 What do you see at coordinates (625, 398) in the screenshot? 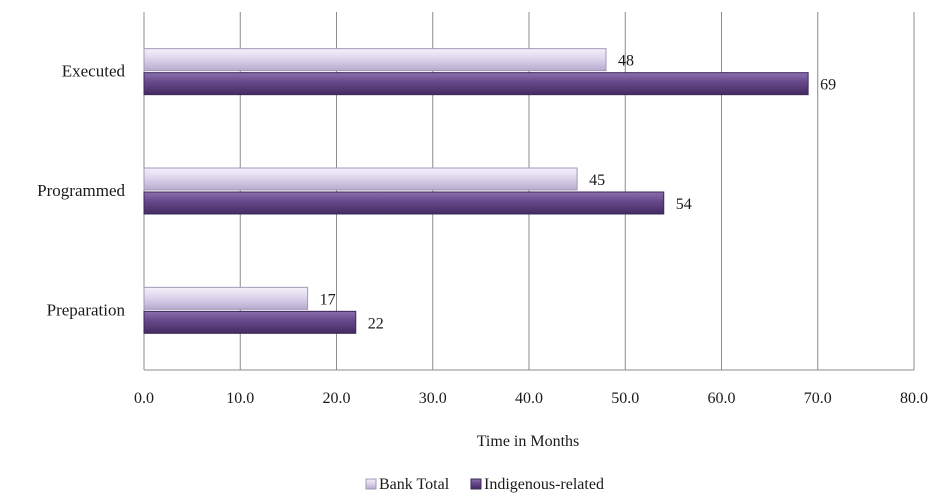
I see `x-tick-label: 50.0` at bounding box center [625, 398].